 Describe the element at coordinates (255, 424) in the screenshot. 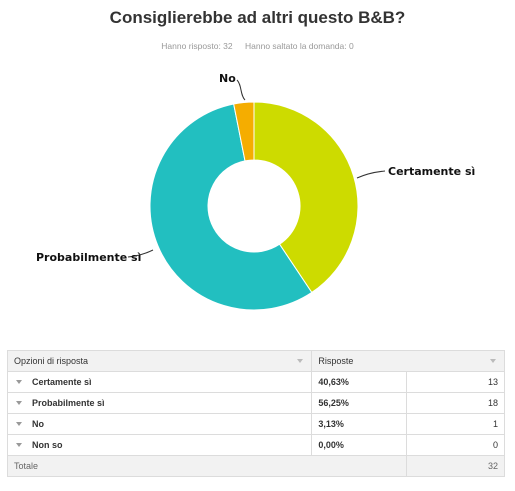

I see `table-row: No 3,13% 1` at that location.